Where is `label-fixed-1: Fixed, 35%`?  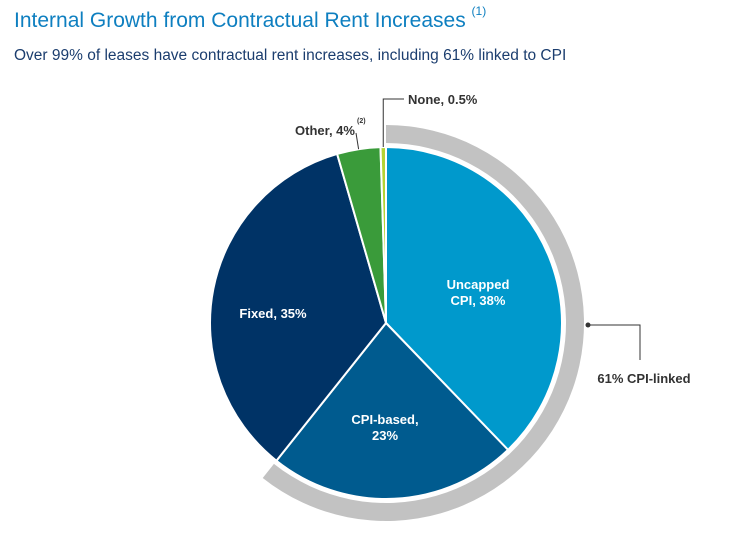 label-fixed-1: Fixed, 35% is located at coordinates (273, 313).